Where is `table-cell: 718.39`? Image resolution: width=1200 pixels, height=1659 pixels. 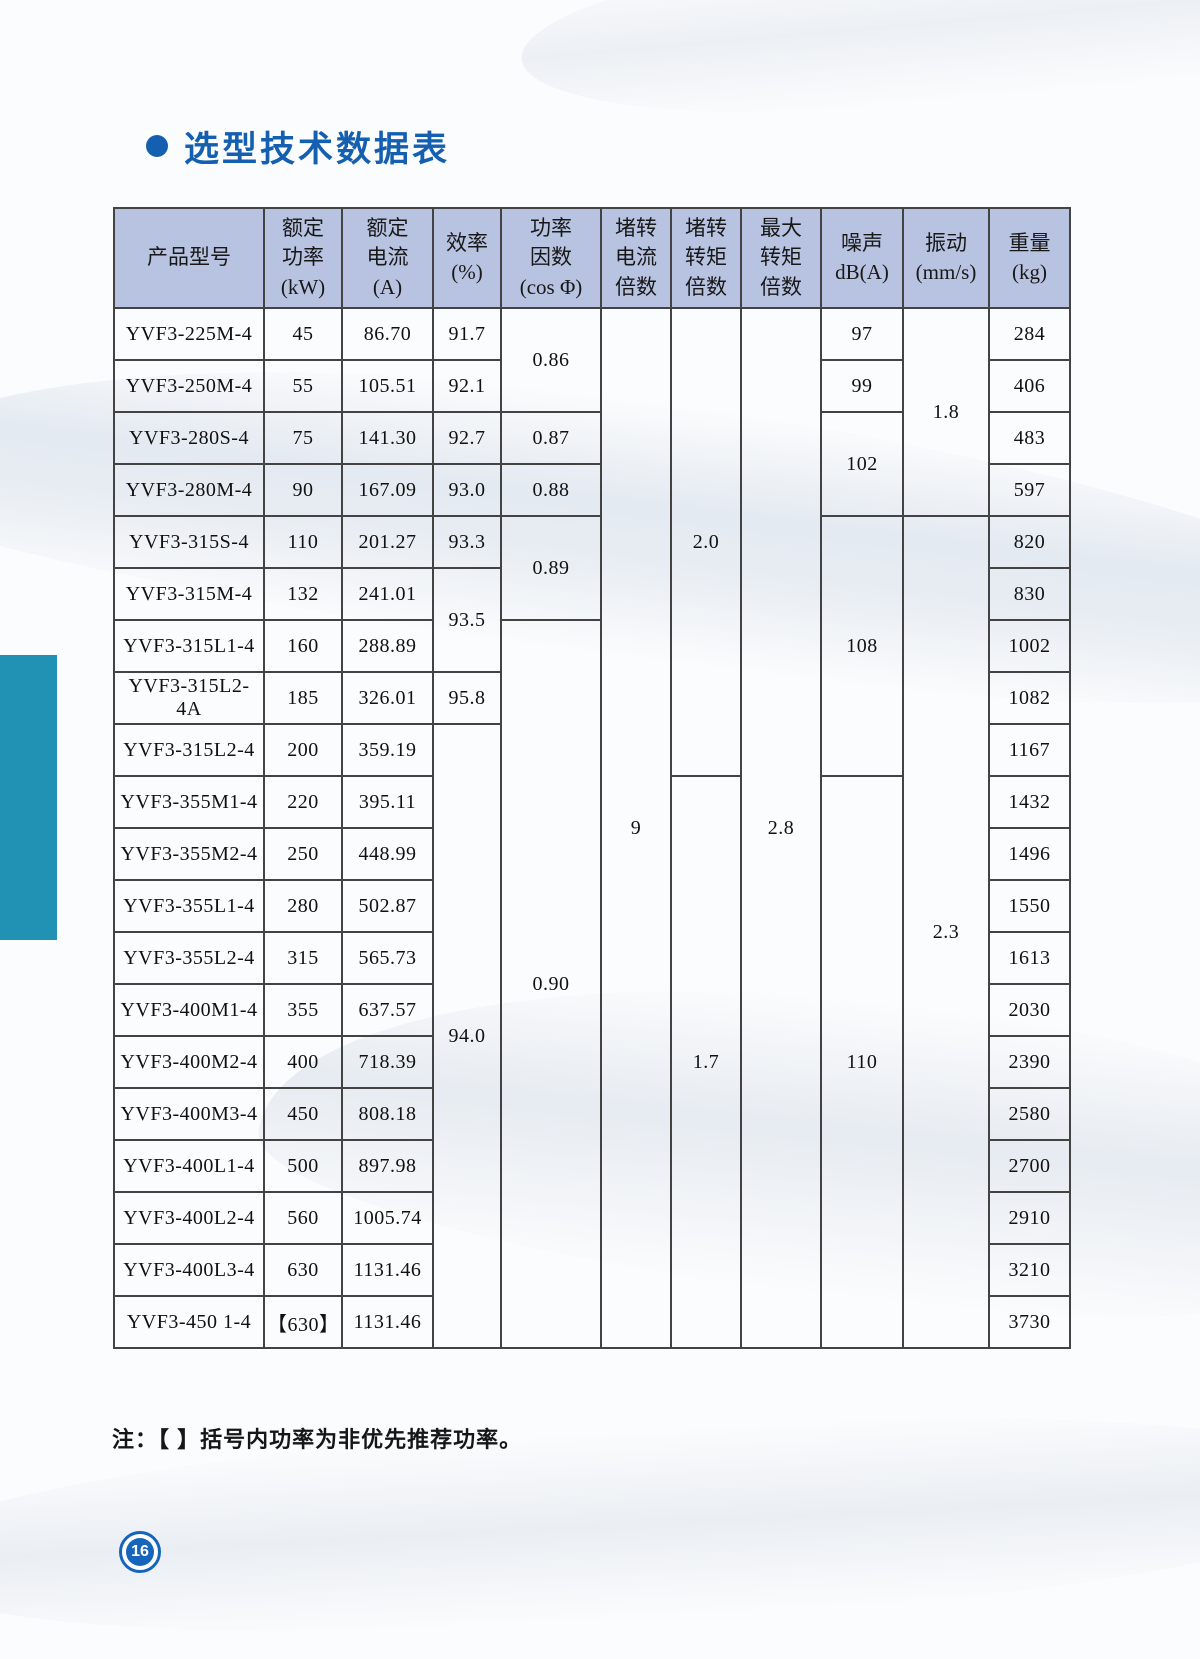
table-cell: 718.39 is located at coordinates (387, 1062).